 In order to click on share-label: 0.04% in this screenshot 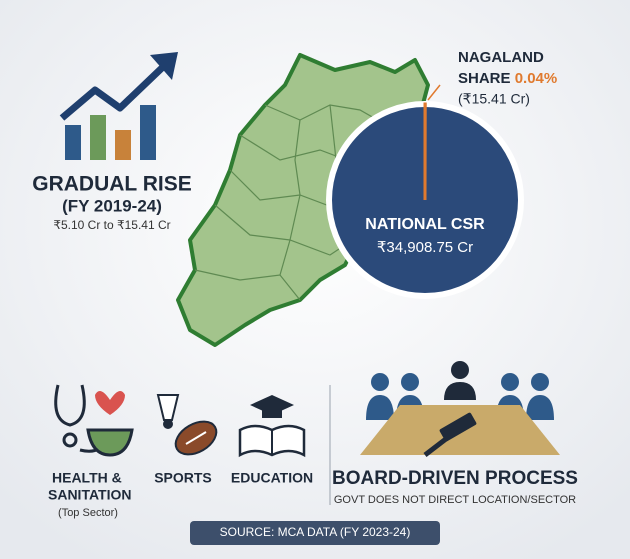, I will do `click(536, 78)`.